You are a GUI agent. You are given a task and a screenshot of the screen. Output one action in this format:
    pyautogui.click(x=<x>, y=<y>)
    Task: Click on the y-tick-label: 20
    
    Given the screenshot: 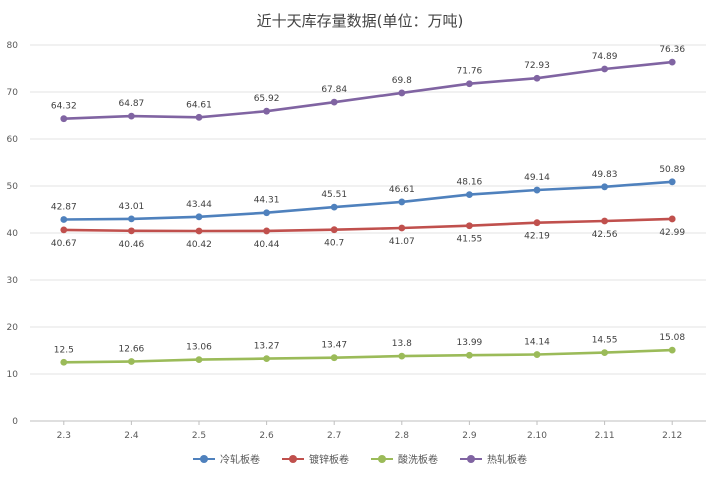 What is the action you would take?
    pyautogui.click(x=13, y=328)
    